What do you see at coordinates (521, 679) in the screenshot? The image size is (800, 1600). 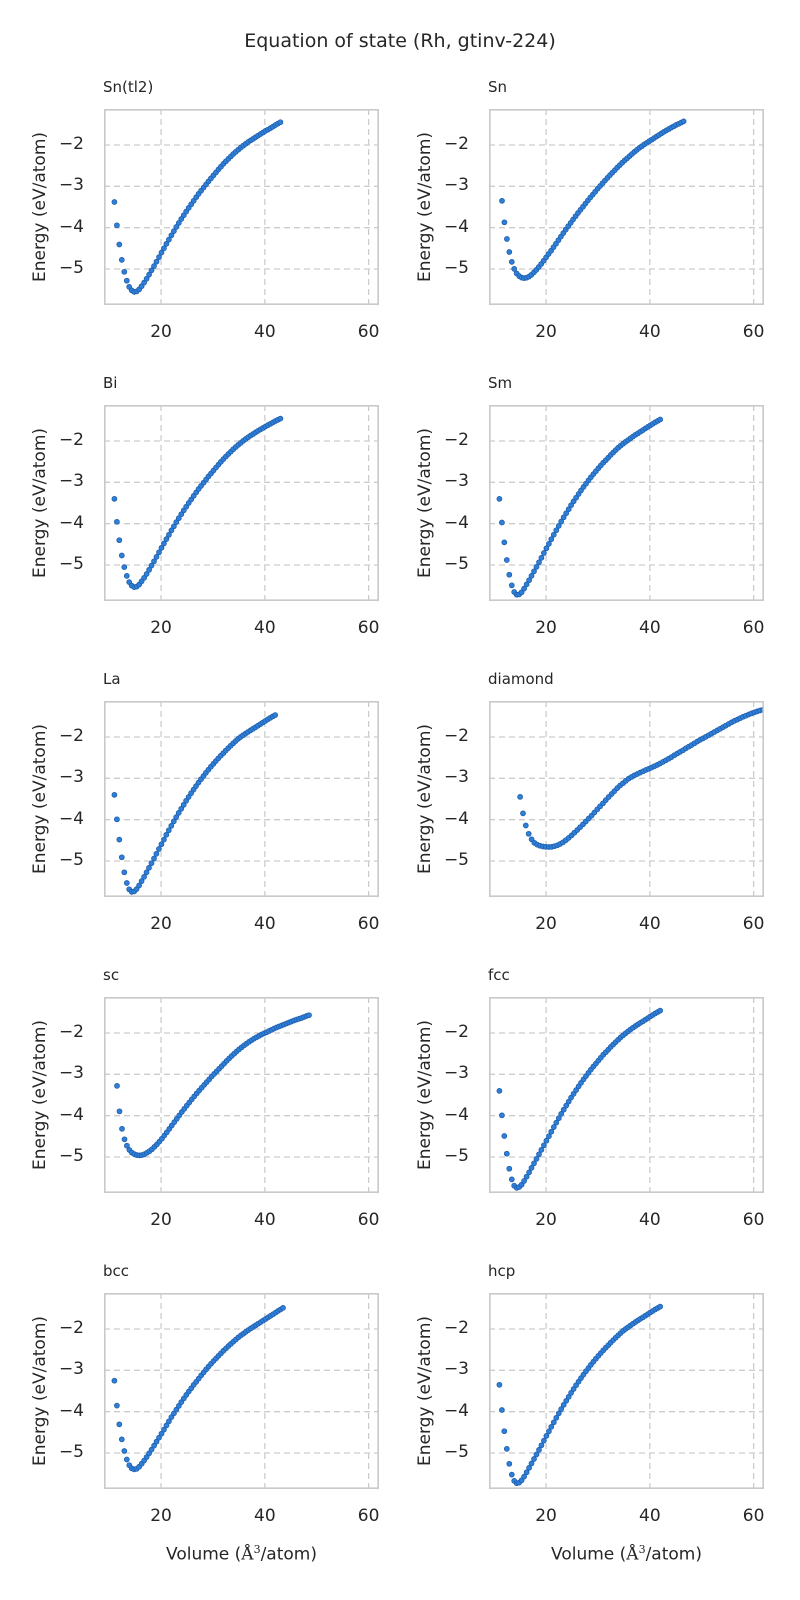 I see `subplot-title: diamond` at bounding box center [521, 679].